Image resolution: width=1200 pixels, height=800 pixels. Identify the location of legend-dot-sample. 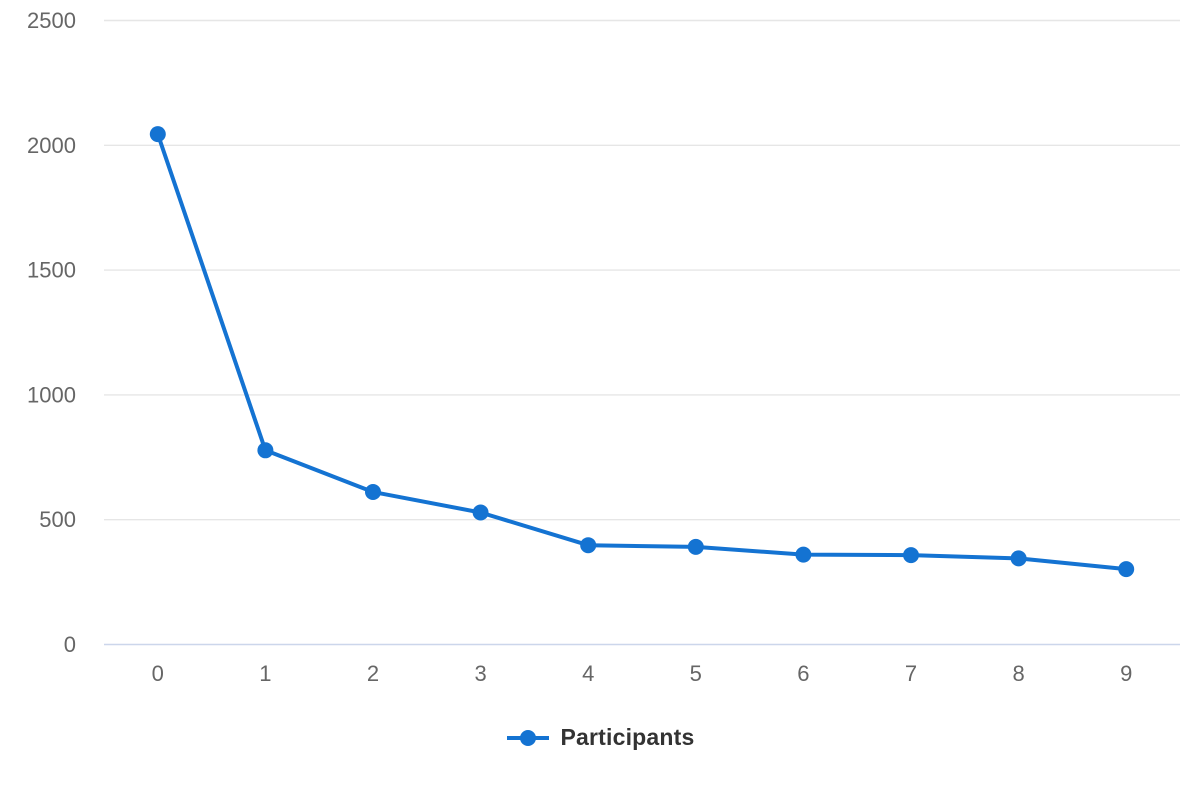
(528, 737).